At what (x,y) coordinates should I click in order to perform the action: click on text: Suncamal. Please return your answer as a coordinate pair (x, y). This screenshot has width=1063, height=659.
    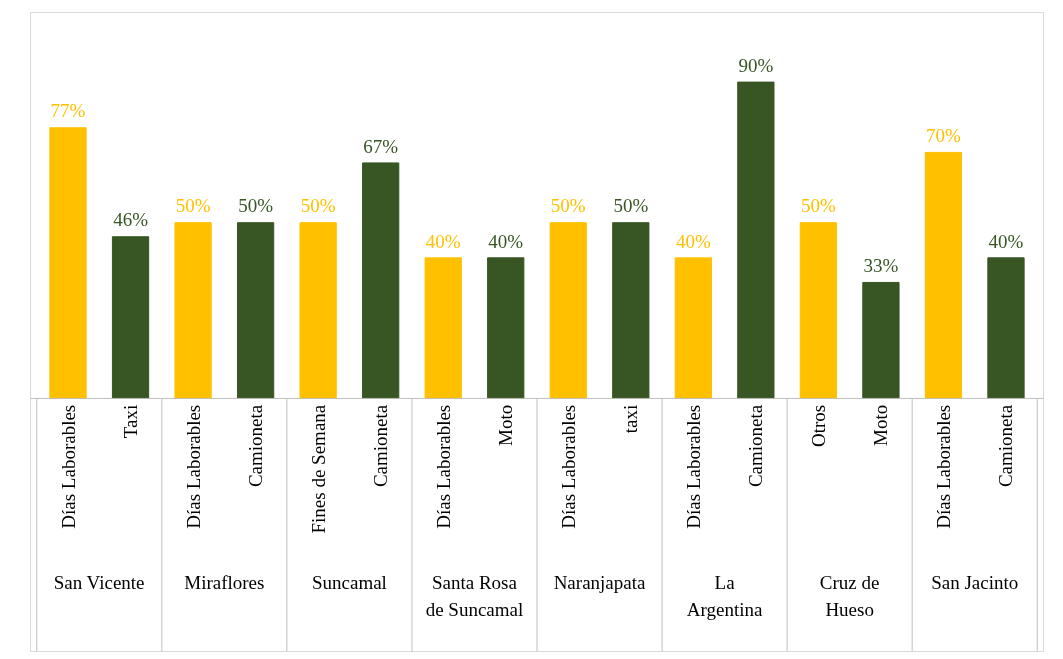
    Looking at the image, I should click on (349, 583).